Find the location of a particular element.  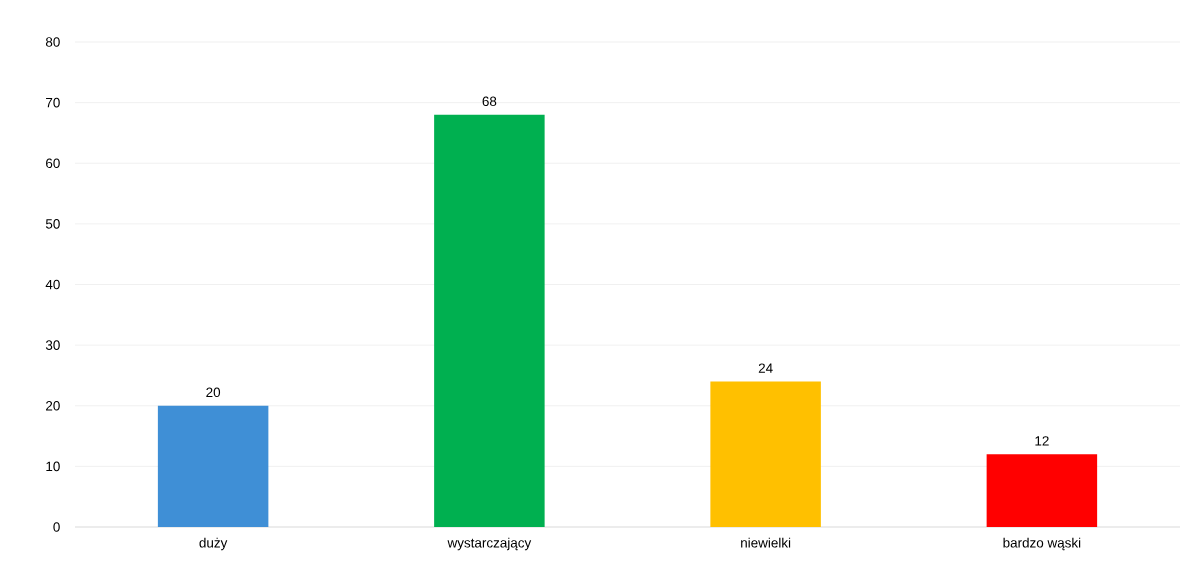

y-tick-label: 10 is located at coordinates (53, 466).